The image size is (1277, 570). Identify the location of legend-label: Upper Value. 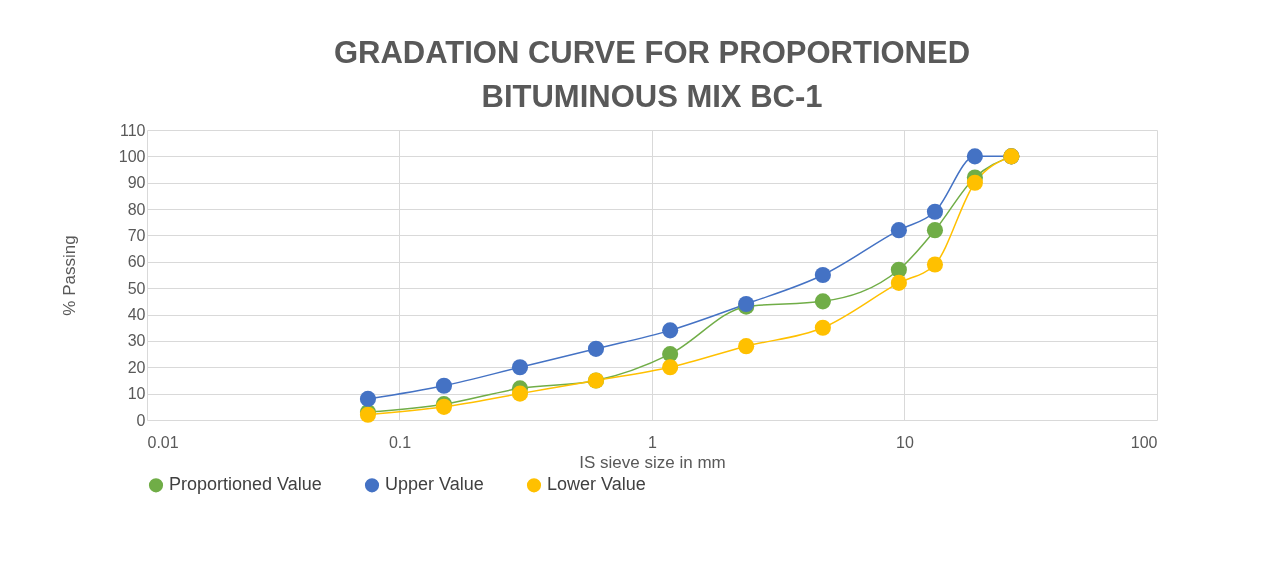
(434, 484).